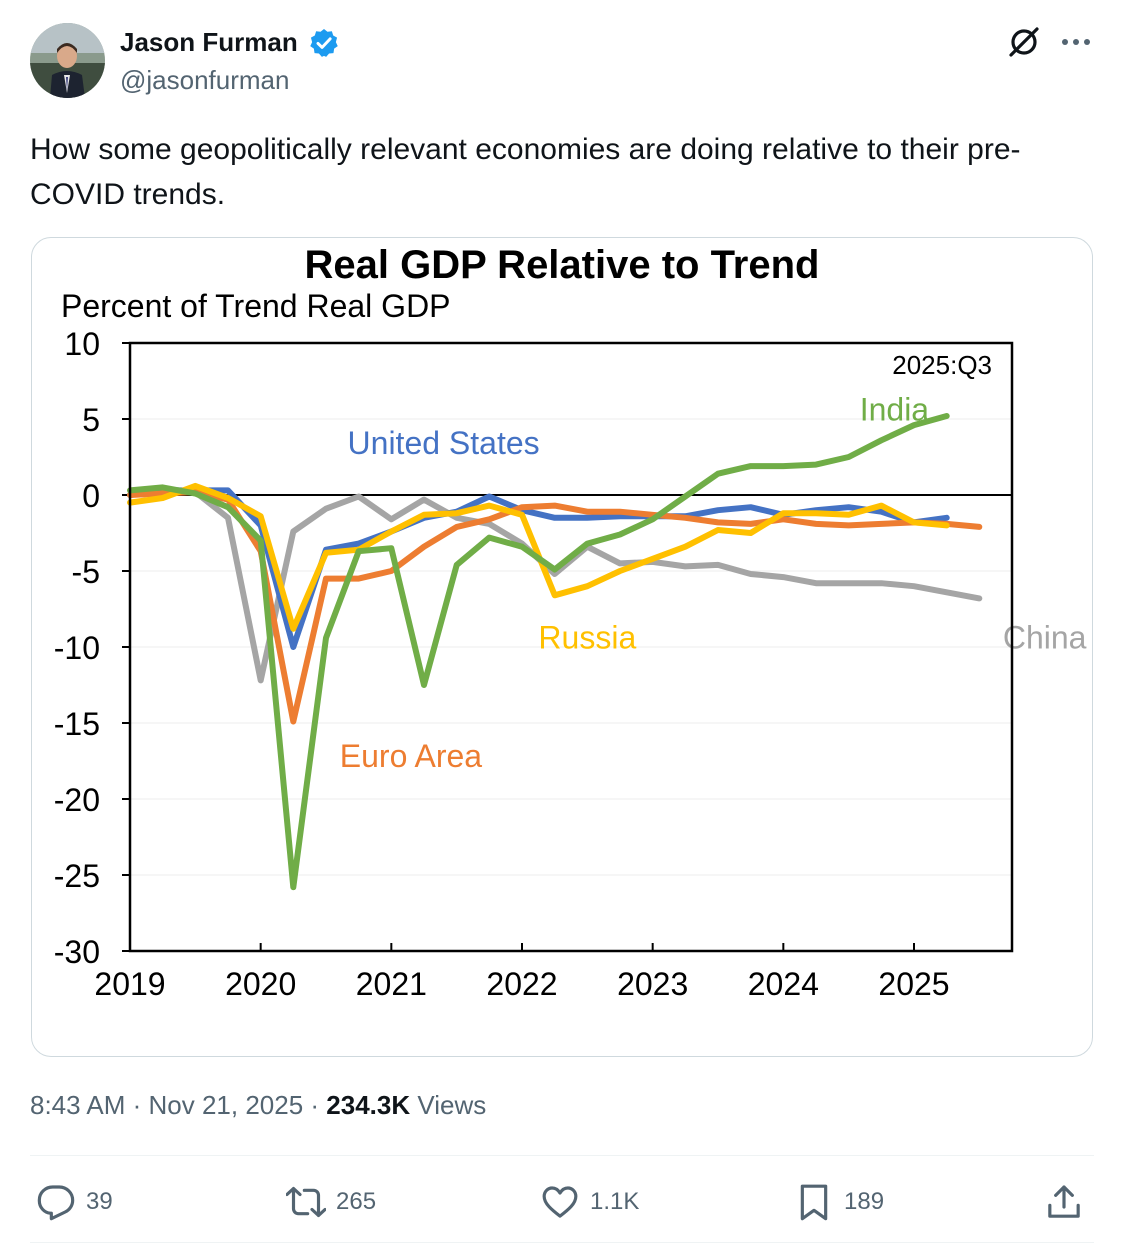 This screenshot has width=1124, height=1245. Describe the element at coordinates (368, 1105) in the screenshot. I see `views-count: 234.3K` at that location.